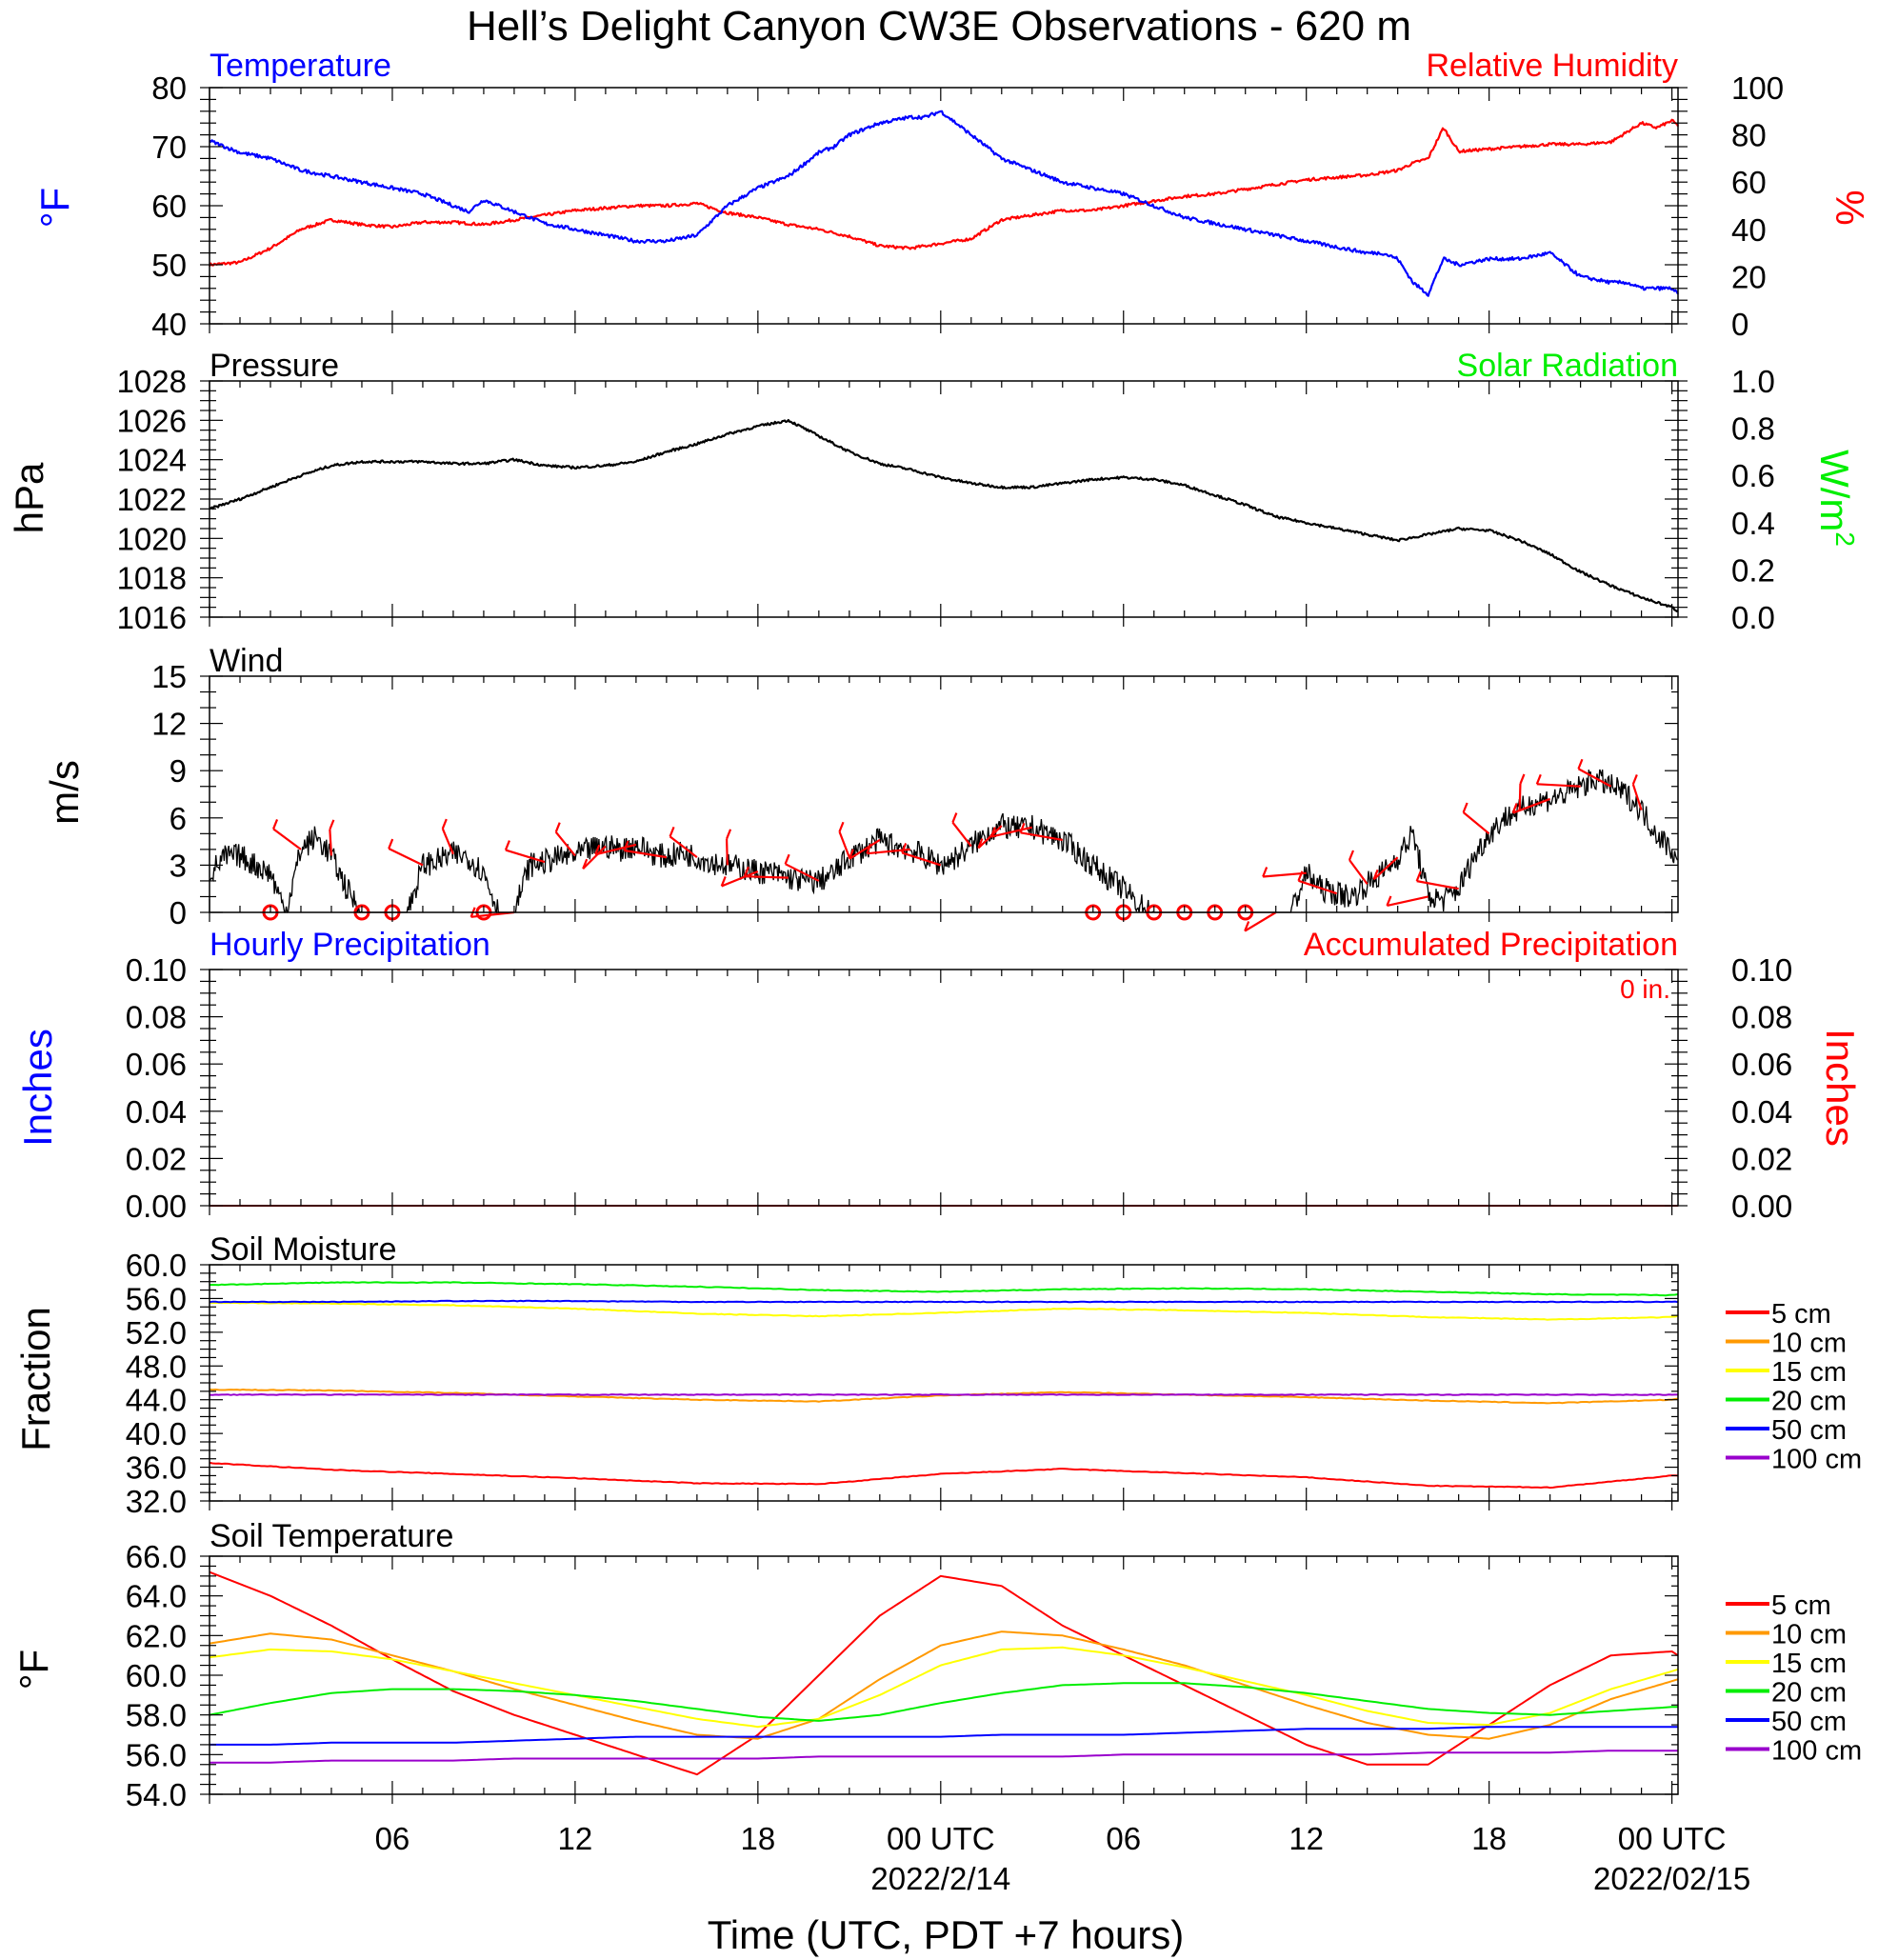 This screenshot has height=1960, width=1878. I want to click on pressure-axes, so click(944, 504).